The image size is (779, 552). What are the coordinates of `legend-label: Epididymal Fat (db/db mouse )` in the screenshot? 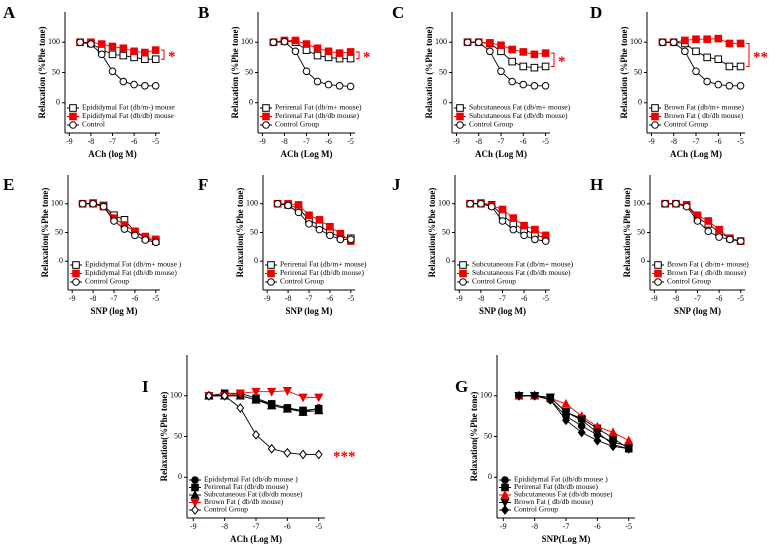 It's located at (561, 479).